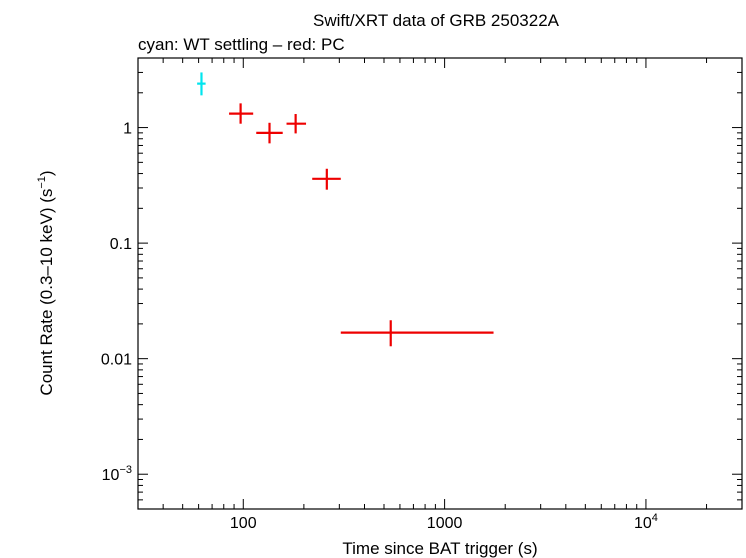 Image resolution: width=746 pixels, height=558 pixels. I want to click on y-tick-label-base: 0.01, so click(116, 360).